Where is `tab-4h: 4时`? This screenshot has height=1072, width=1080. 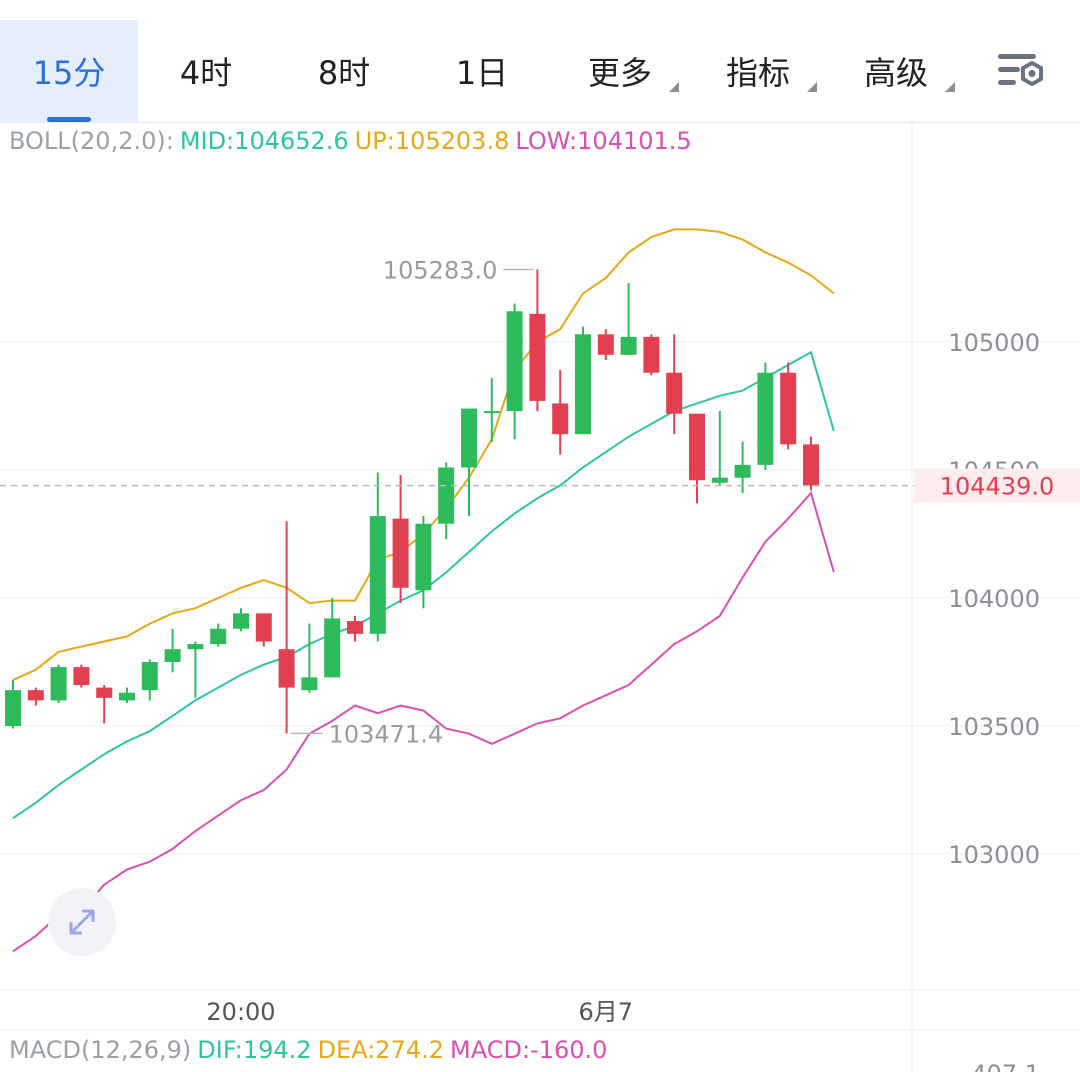 tab-4h: 4时 is located at coordinates (206, 71).